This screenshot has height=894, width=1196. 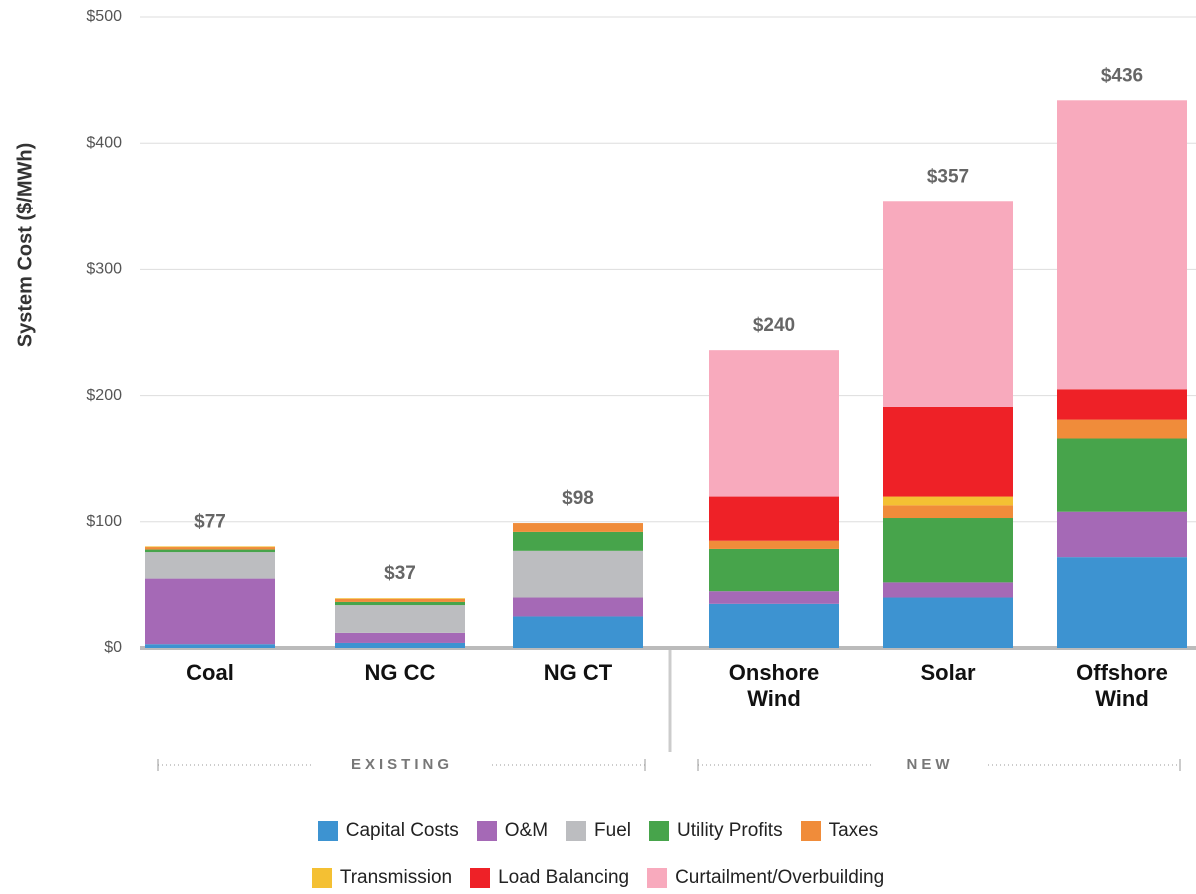 What do you see at coordinates (402, 830) in the screenshot?
I see `legend-label: Capital Costs` at bounding box center [402, 830].